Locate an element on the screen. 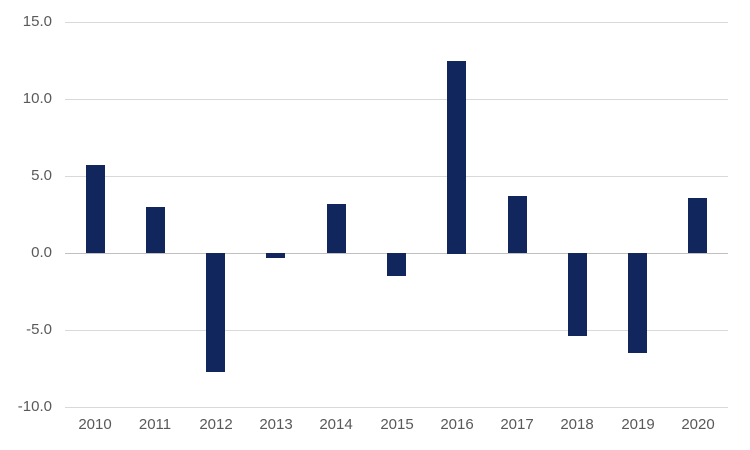  x-tick-label: 2012 is located at coordinates (216, 424).